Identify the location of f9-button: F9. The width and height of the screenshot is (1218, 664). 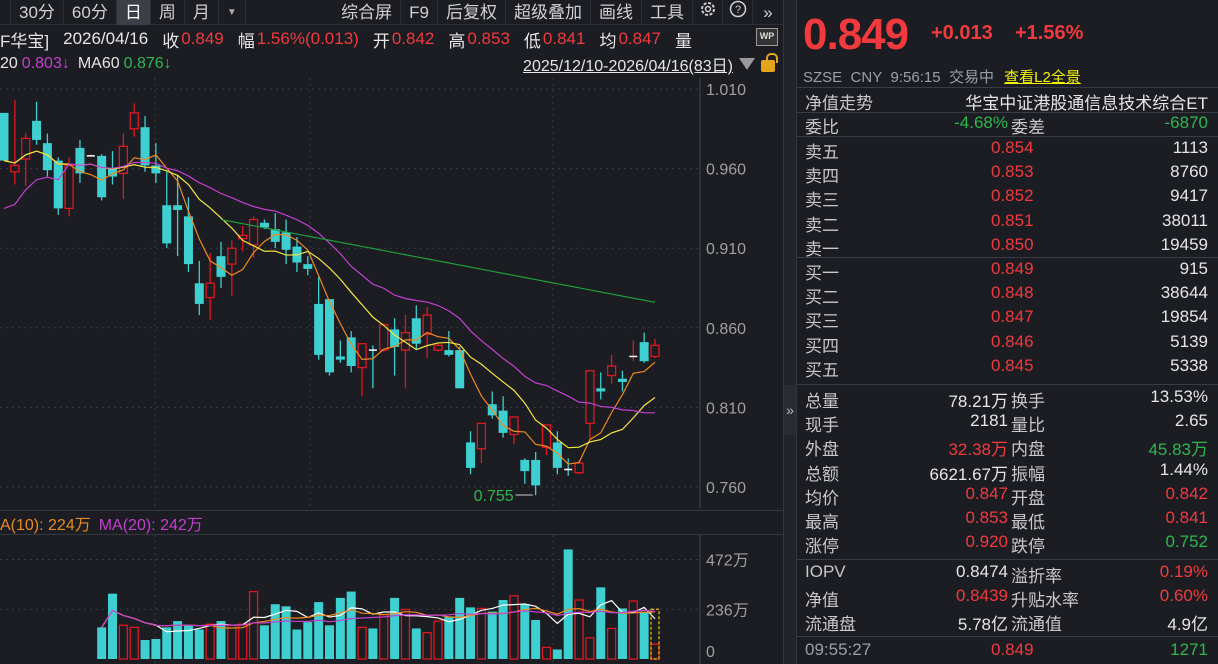
(419, 12).